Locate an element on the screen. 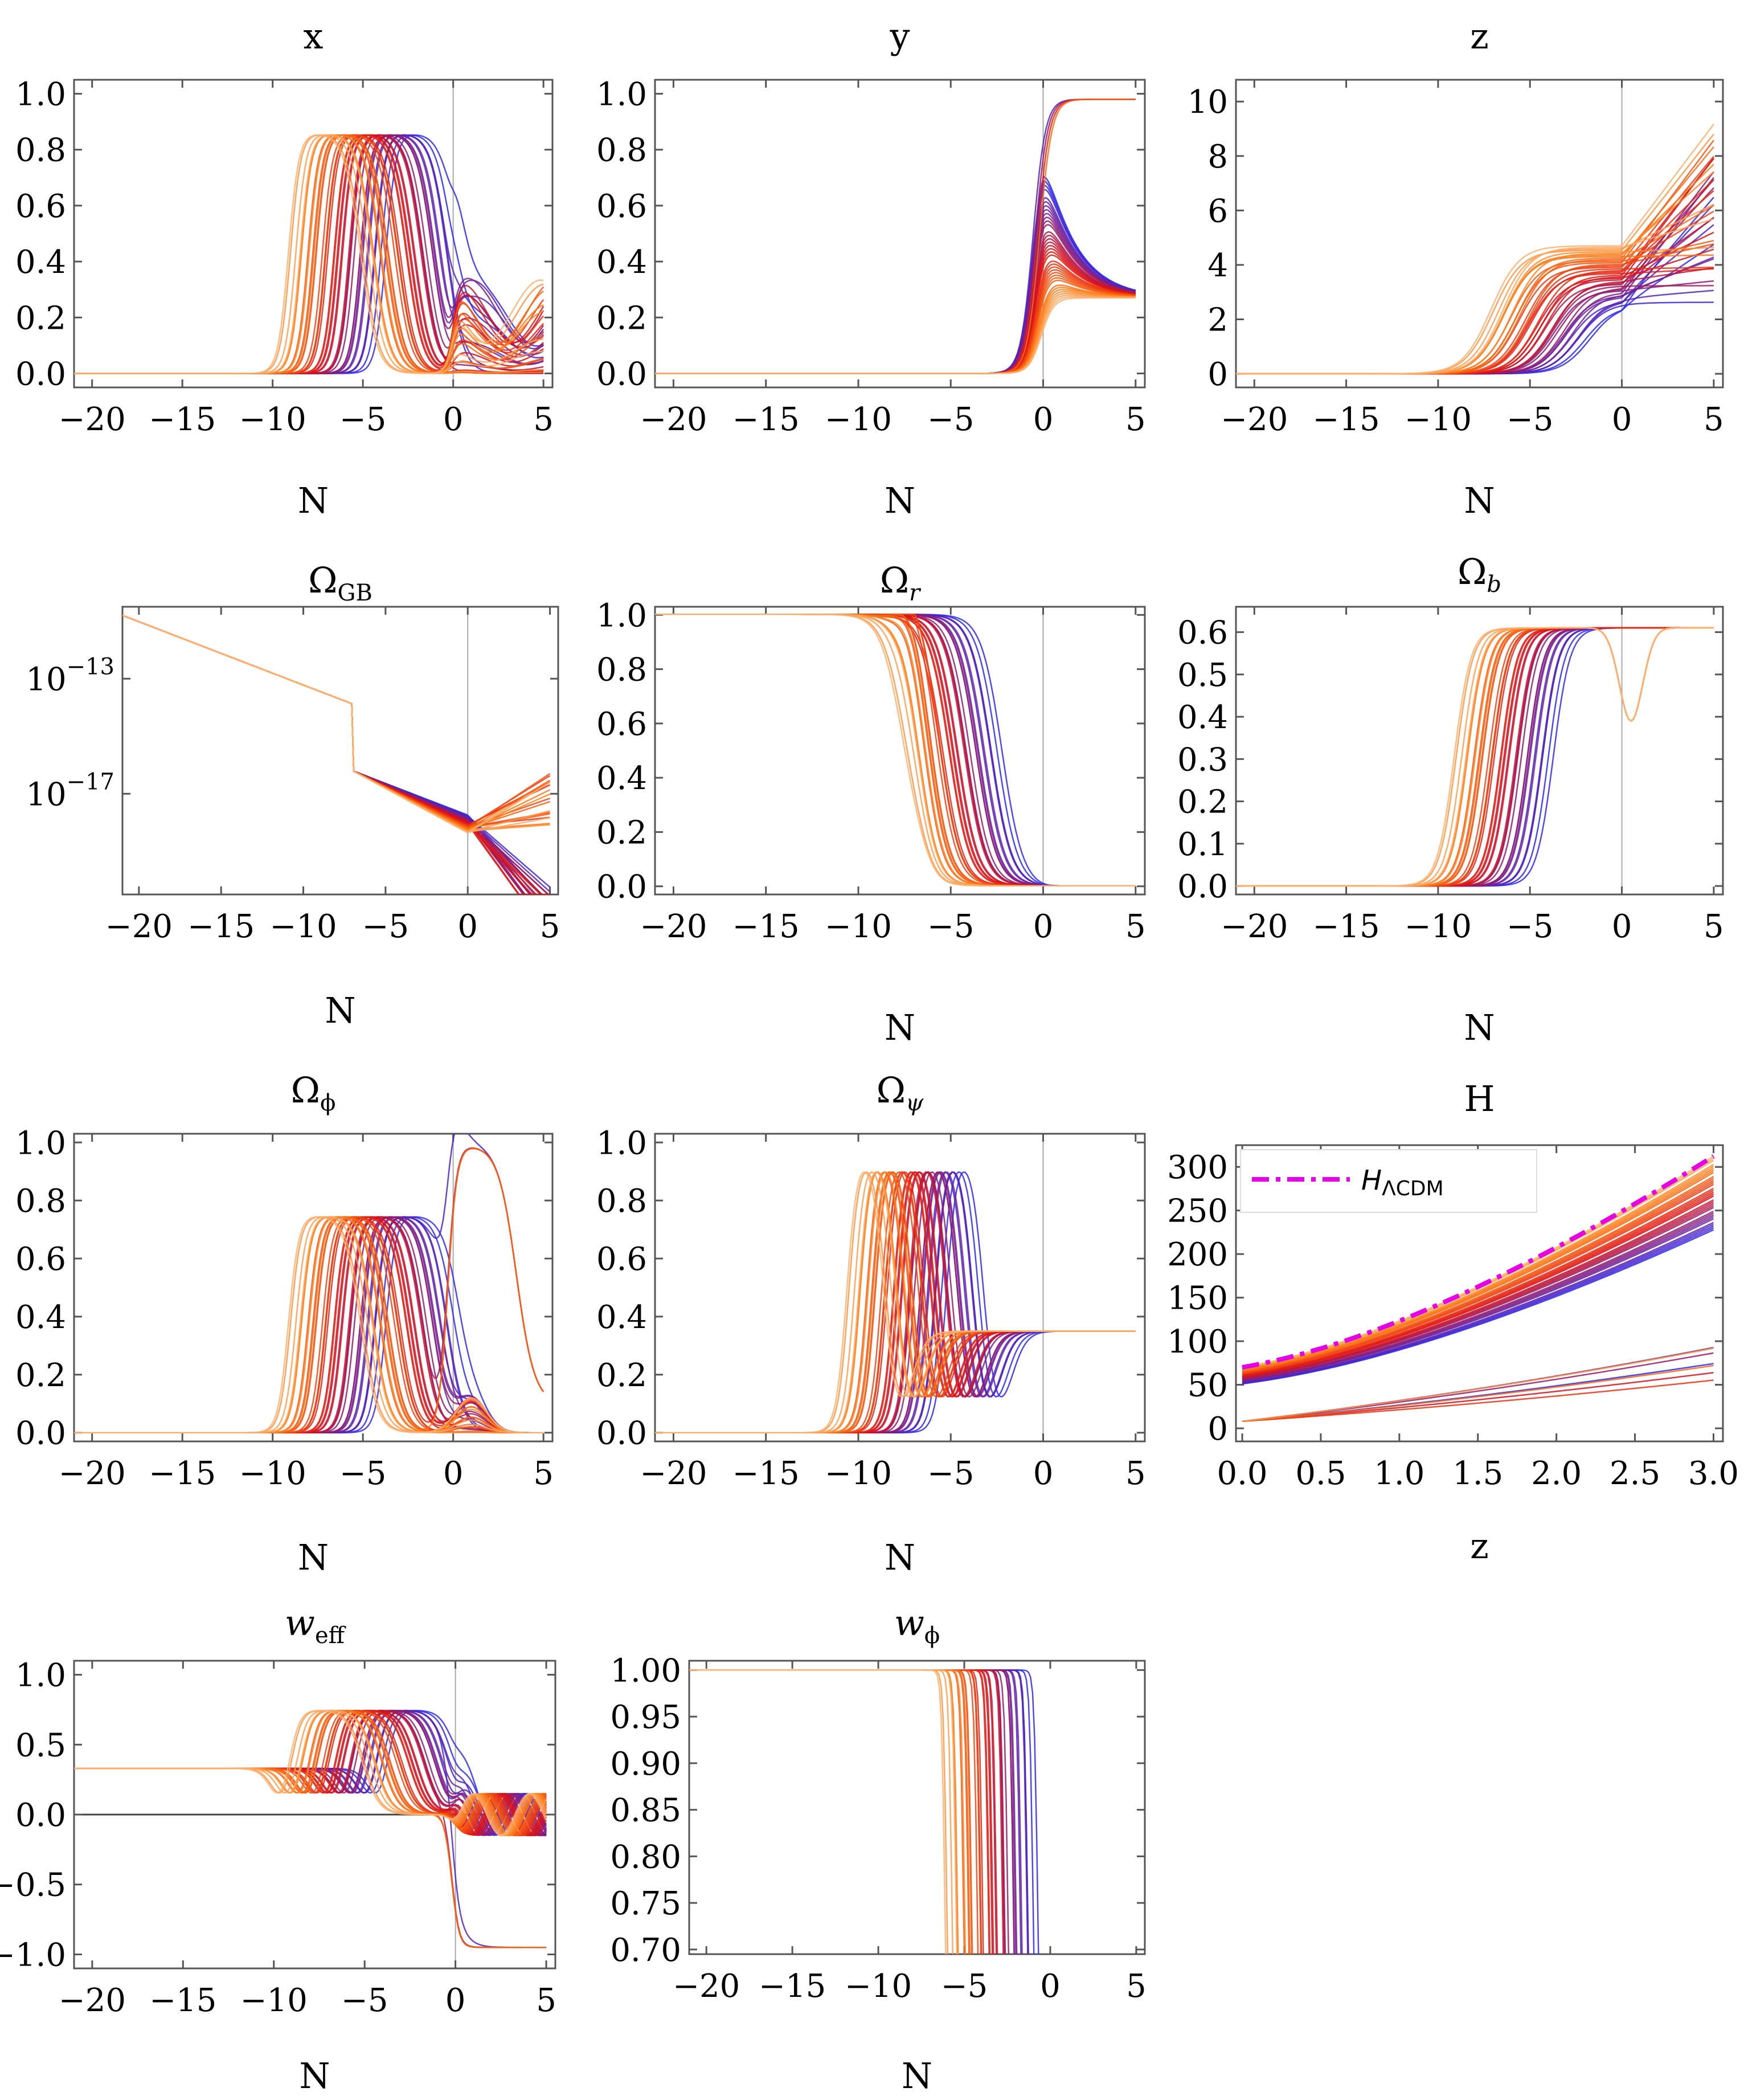 Image resolution: width=1744 pixels, height=2100 pixels. y-tick-label: 0.70 is located at coordinates (645, 1950).